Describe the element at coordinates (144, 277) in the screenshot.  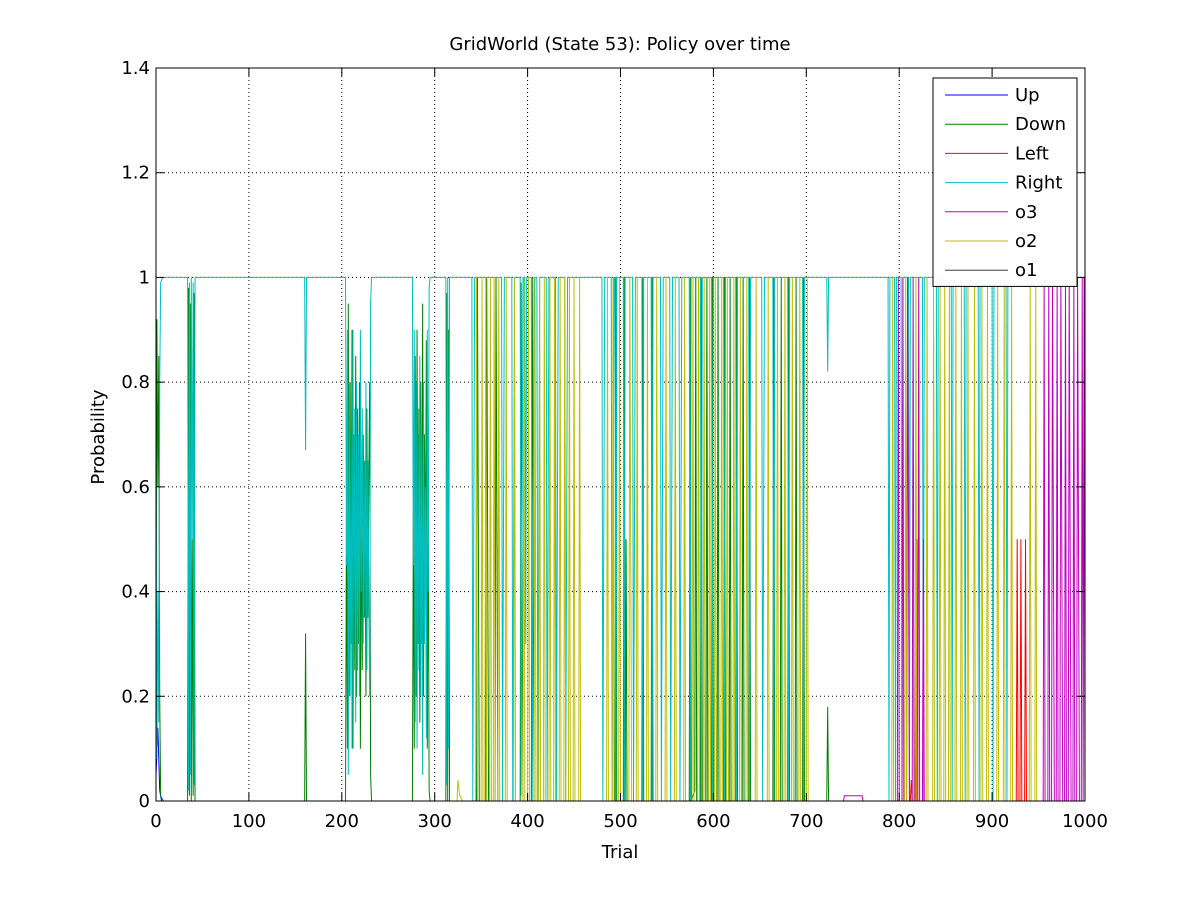
I see `y-tick-label: 1` at that location.